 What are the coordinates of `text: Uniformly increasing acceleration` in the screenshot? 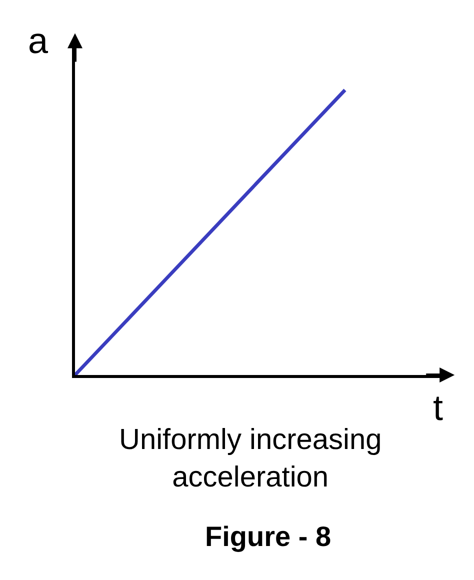 It's located at (250, 459).